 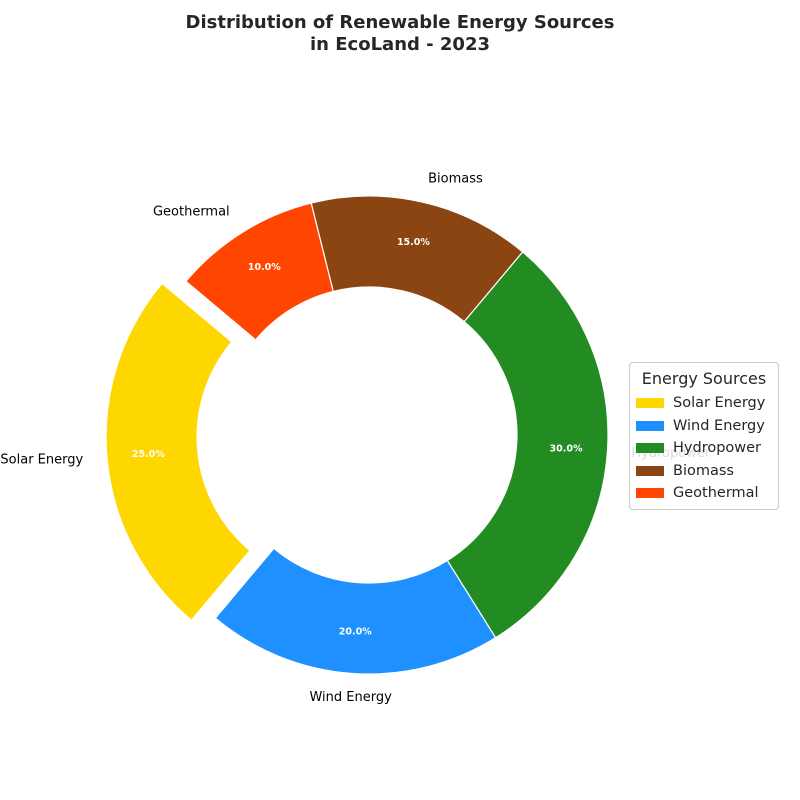 I want to click on percent-label-hydropower: 30.0%, so click(x=566, y=448).